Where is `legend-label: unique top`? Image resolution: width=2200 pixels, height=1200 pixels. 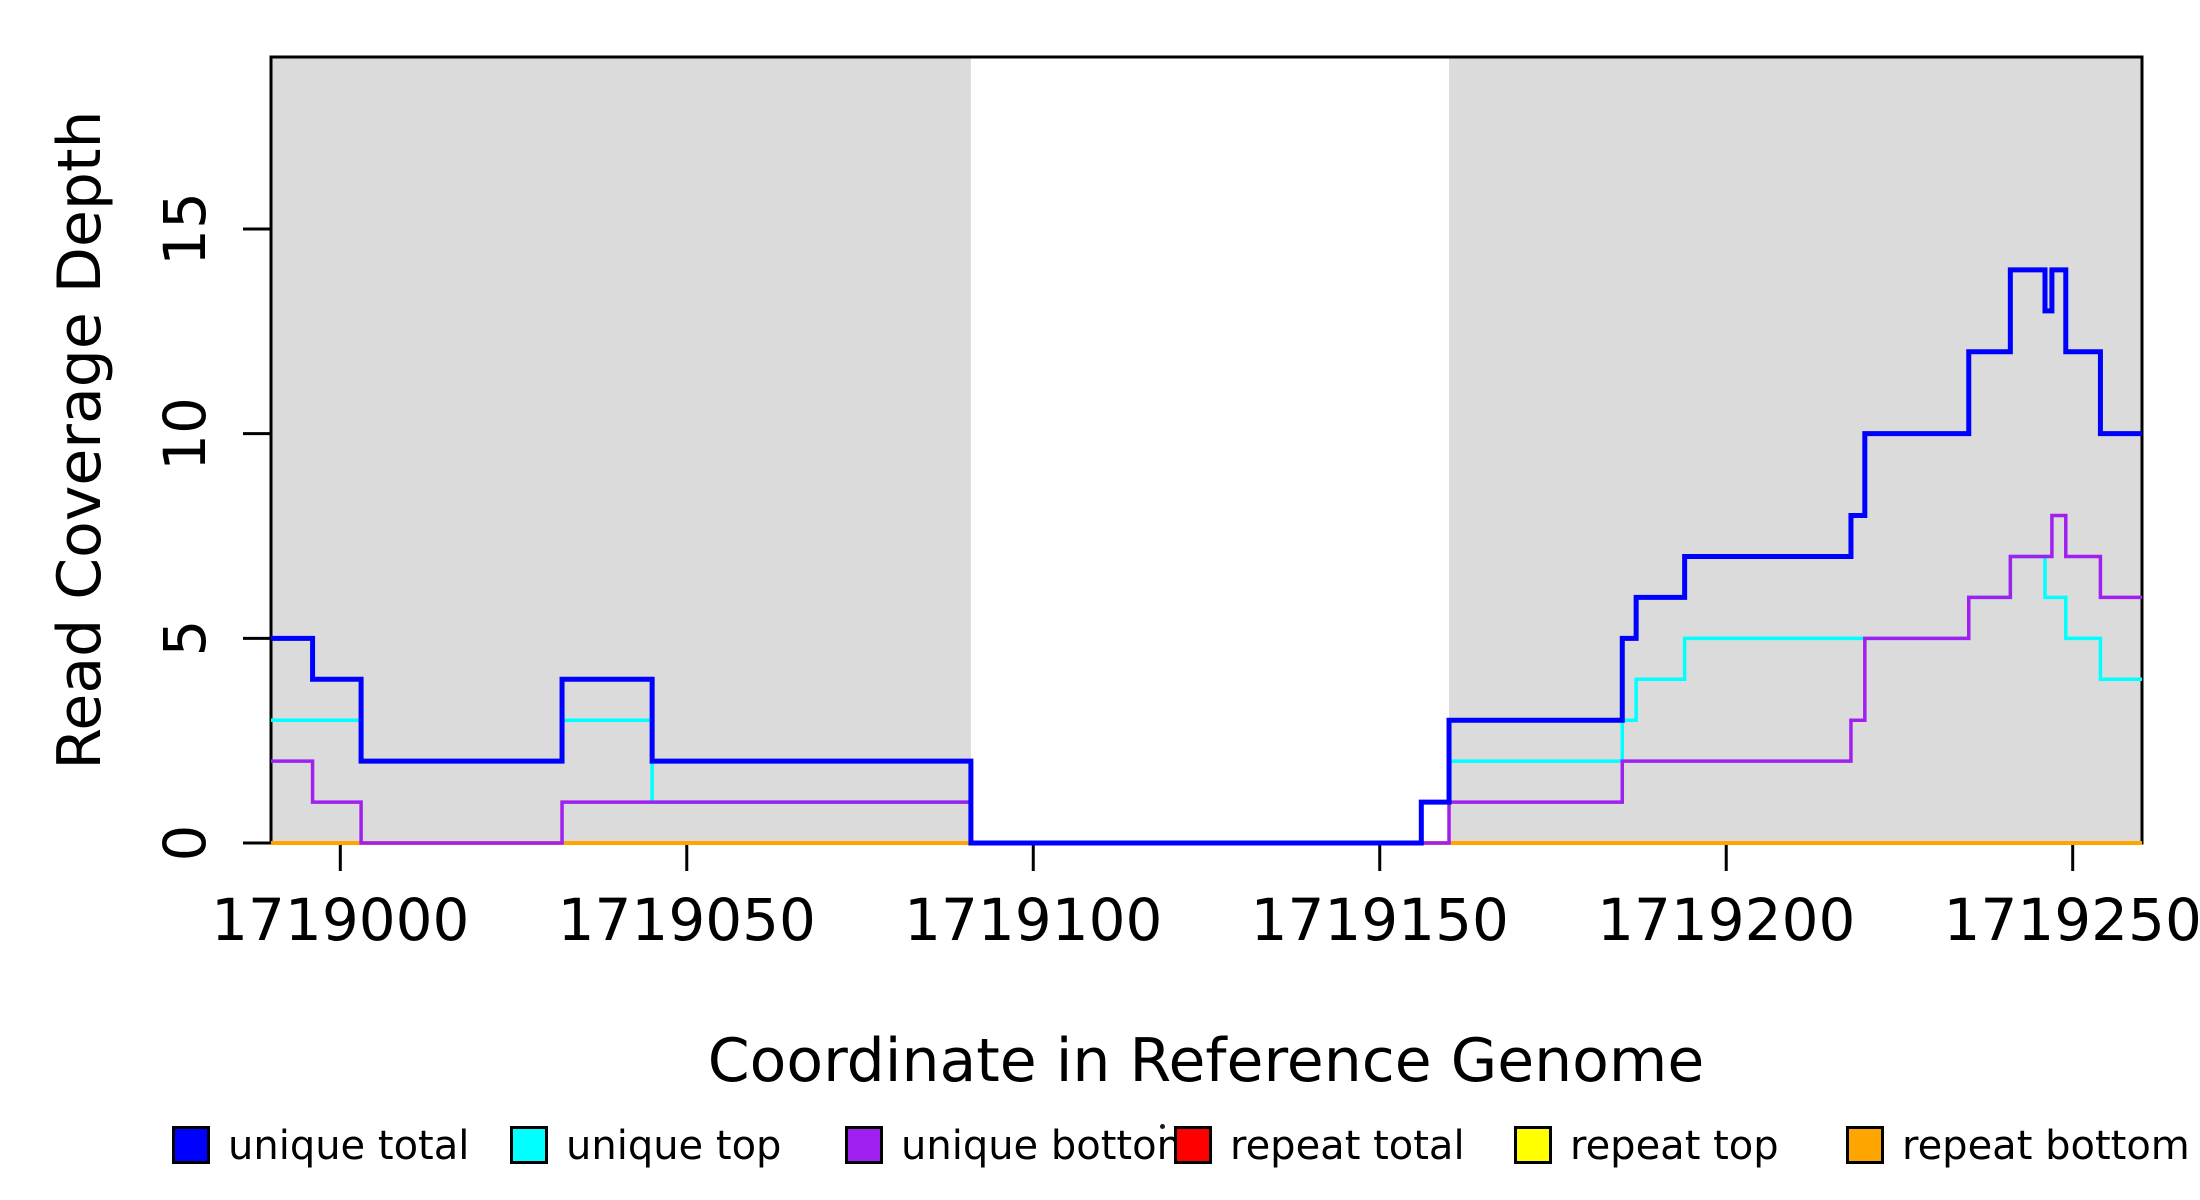
legend-label: unique top is located at coordinates (674, 1146).